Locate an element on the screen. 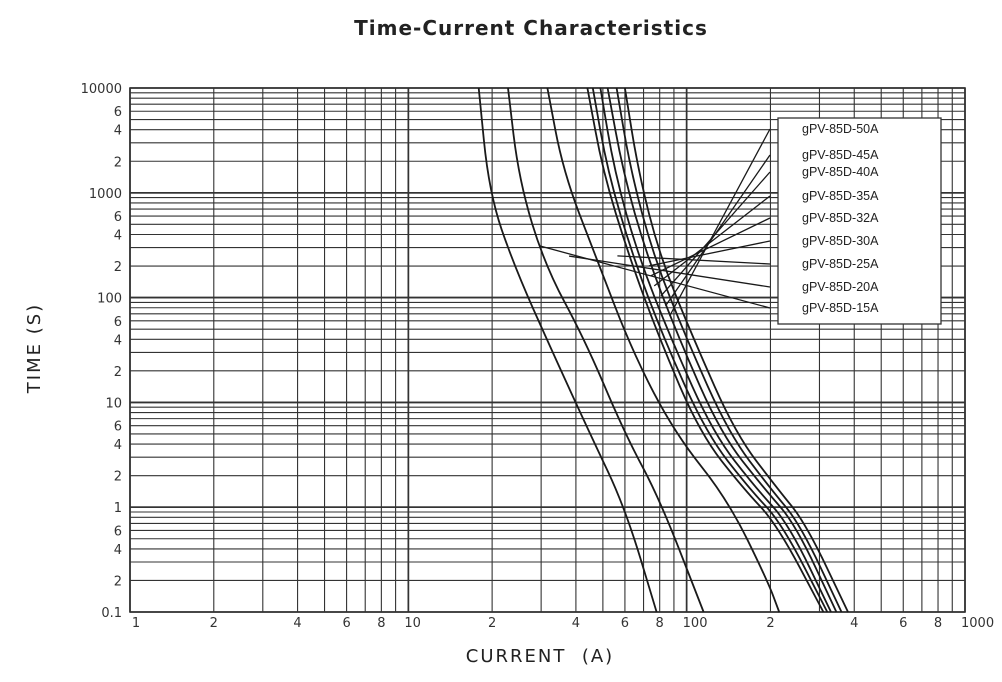 This screenshot has width=1002, height=682. y-tick-label: 10 is located at coordinates (113, 403).